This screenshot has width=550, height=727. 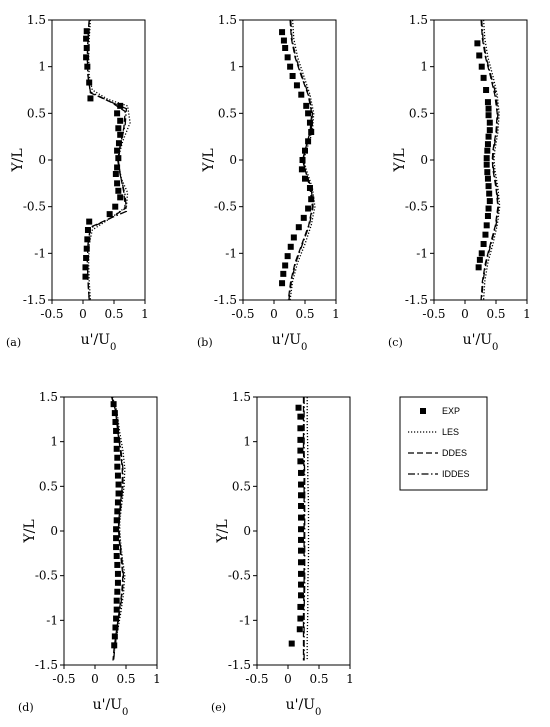 What do you see at coordinates (26, 707) in the screenshot?
I see `panel-label: (d)` at bounding box center [26, 707].